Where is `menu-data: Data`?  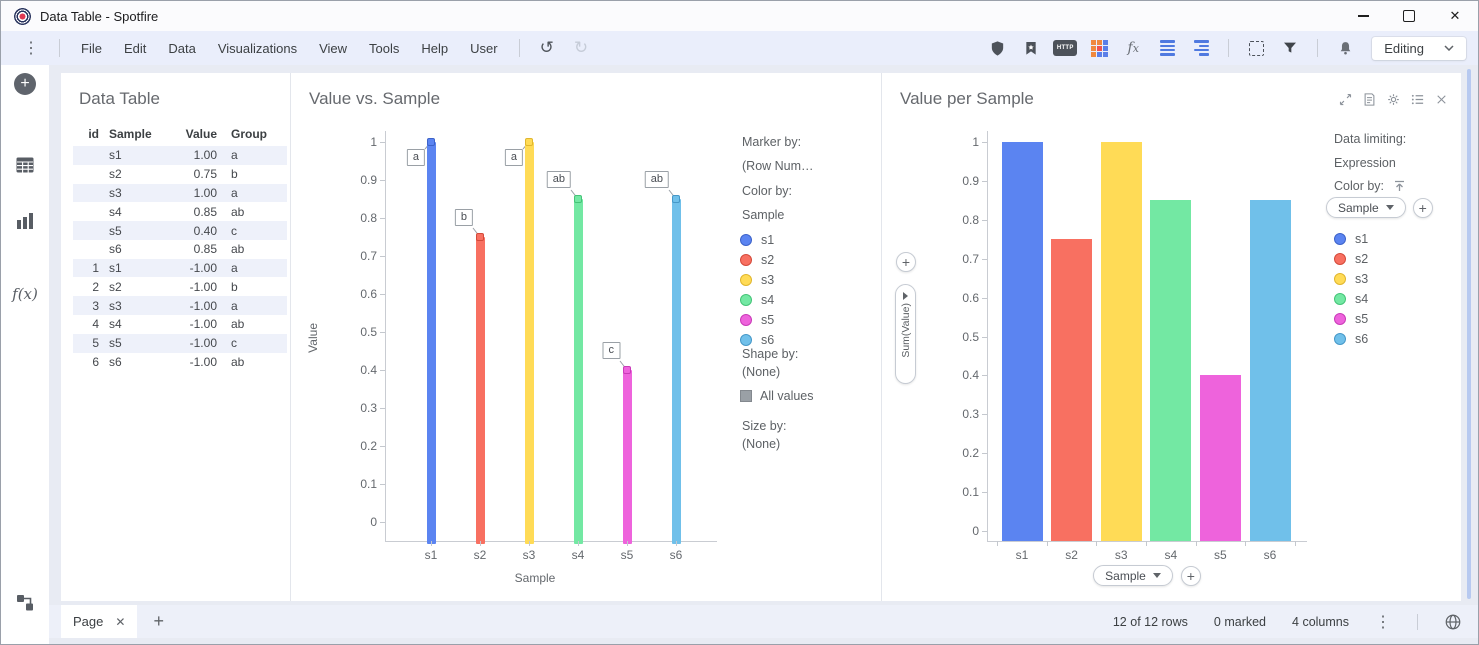 menu-data: Data is located at coordinates (182, 48).